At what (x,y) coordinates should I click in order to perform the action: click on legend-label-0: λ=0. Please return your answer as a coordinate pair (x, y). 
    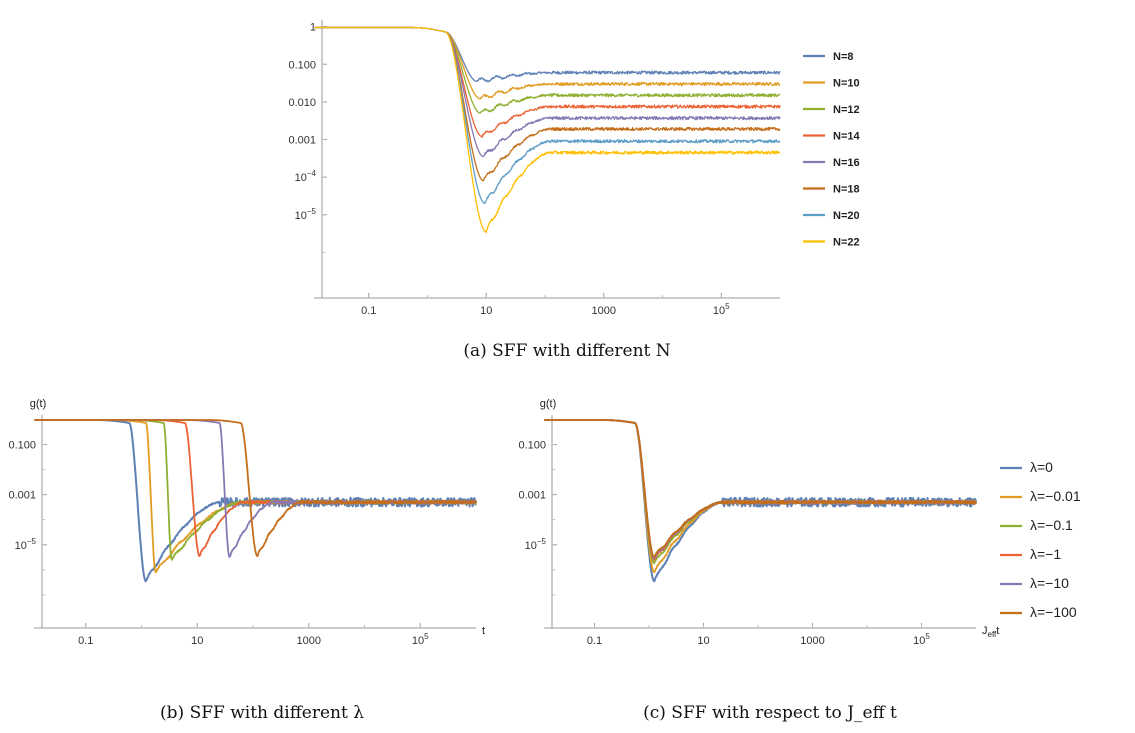
    Looking at the image, I should click on (1041, 467).